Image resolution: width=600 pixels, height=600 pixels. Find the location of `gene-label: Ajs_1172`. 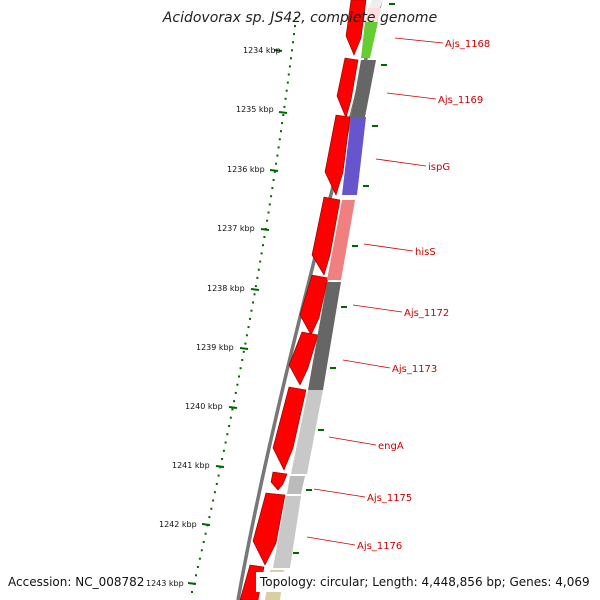

gene-label: Ajs_1172 is located at coordinates (426, 313).